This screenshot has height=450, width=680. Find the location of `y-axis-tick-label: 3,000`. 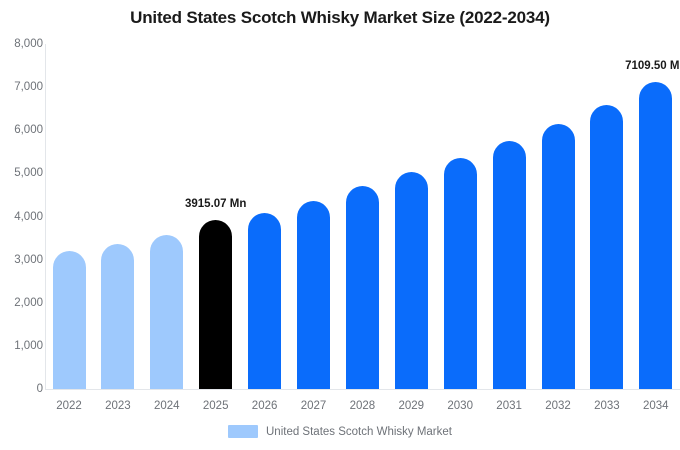

y-axis-tick-label: 3,000 is located at coordinates (28, 259).